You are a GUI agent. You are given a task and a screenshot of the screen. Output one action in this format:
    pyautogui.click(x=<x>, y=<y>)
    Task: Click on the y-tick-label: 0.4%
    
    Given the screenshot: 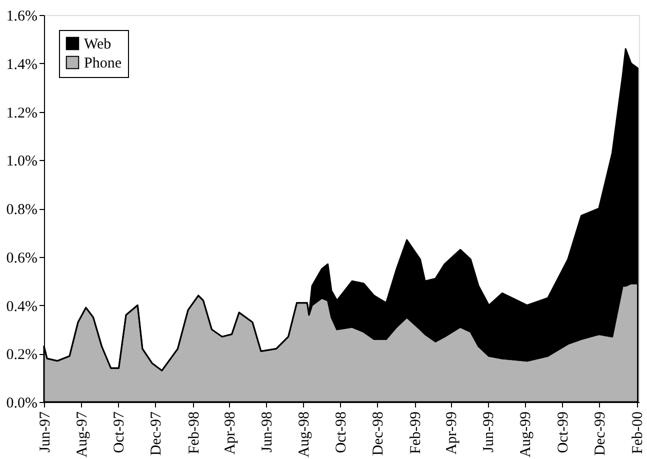 What is the action you would take?
    pyautogui.click(x=22, y=306)
    